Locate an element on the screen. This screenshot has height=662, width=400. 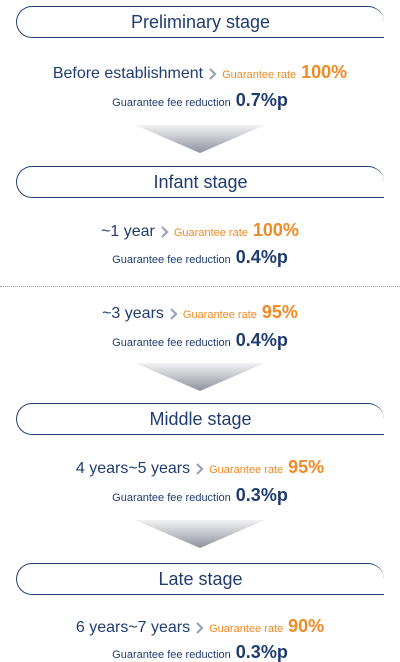
fee-row: Guarantee fee reduction 0.7%p is located at coordinates (200, 100).